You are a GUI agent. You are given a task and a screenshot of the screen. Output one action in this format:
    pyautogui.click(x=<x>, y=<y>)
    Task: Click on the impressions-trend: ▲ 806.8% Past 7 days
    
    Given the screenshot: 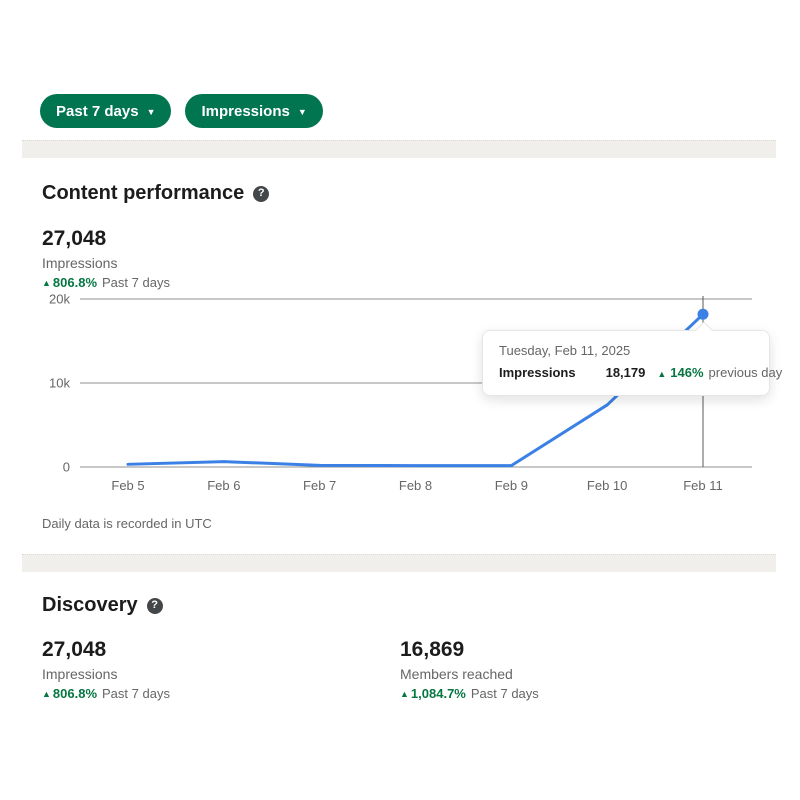 What is the action you would take?
    pyautogui.click(x=106, y=282)
    